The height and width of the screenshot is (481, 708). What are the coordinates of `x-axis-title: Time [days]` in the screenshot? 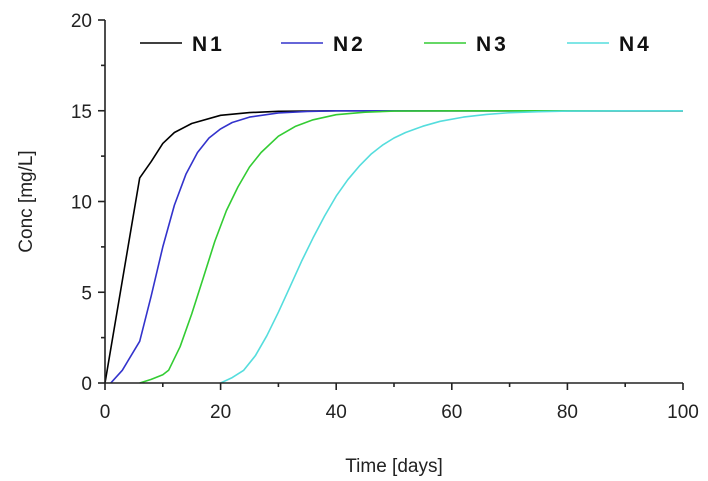 It's located at (394, 466).